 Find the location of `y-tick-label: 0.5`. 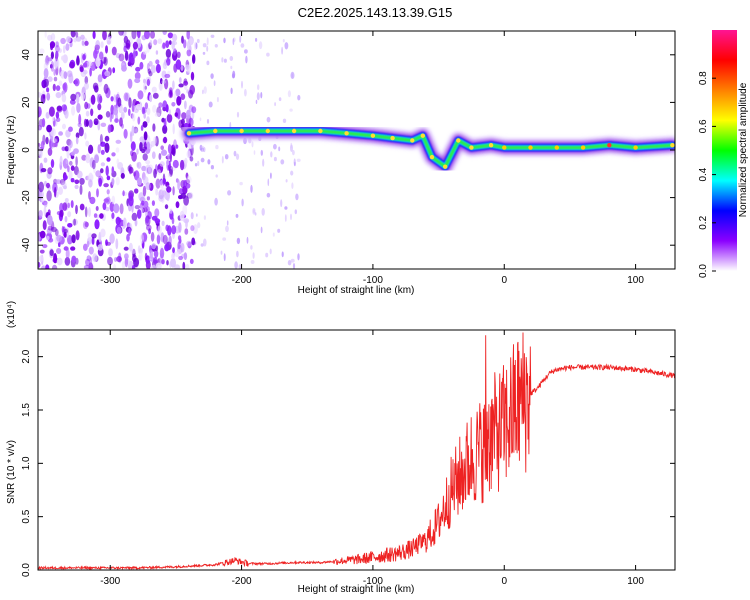

y-tick-label: 0.5 is located at coordinates (26, 516).